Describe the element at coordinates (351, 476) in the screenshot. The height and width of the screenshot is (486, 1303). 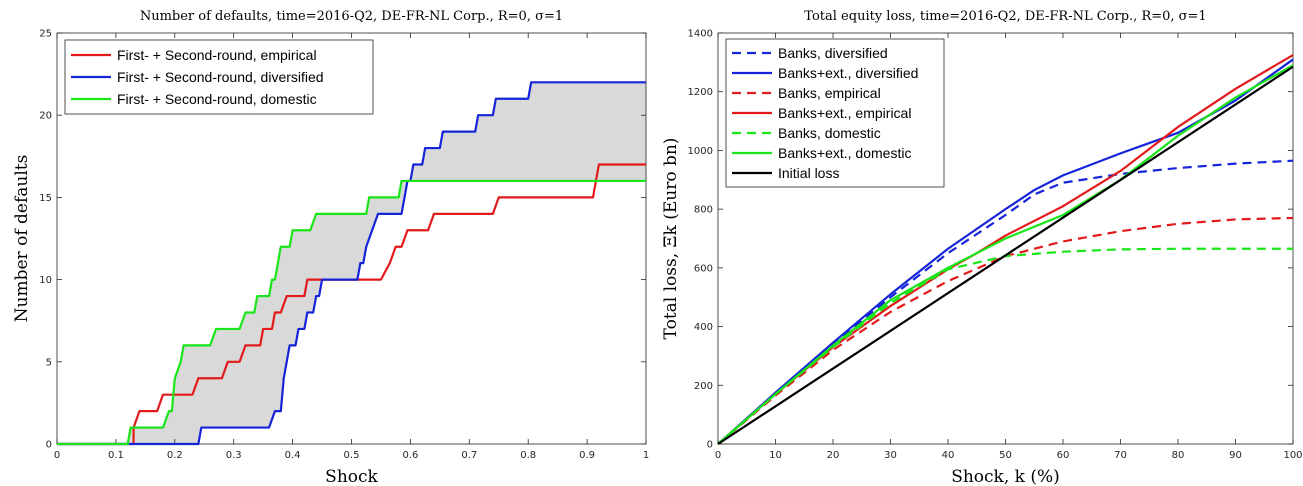
I see `x-axis-label-0: Shock` at that location.